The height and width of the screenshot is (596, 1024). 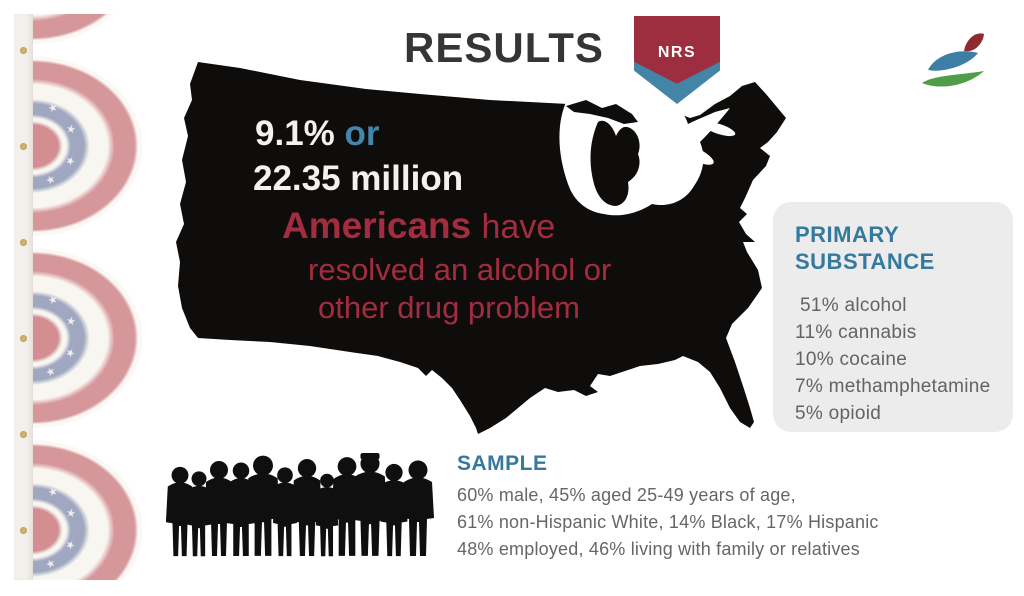 I want to click on callout-or: or, so click(x=362, y=133).